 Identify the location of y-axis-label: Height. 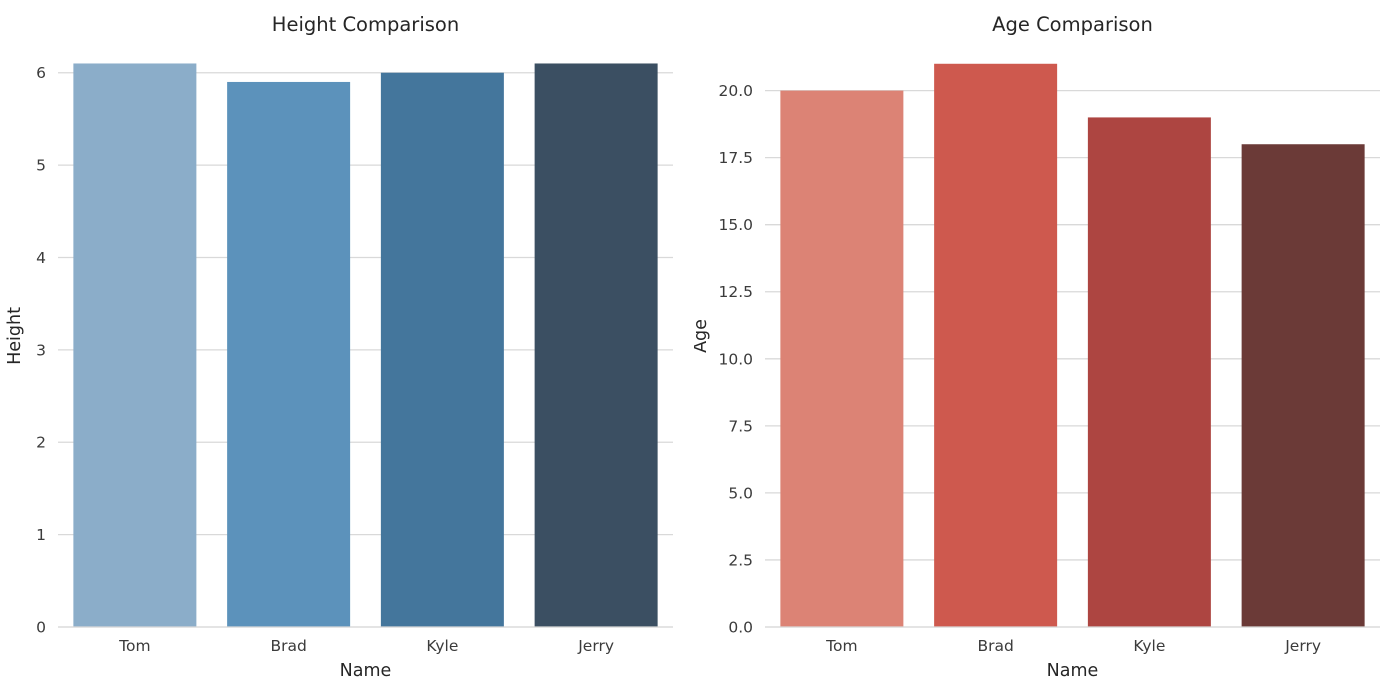
(15, 336).